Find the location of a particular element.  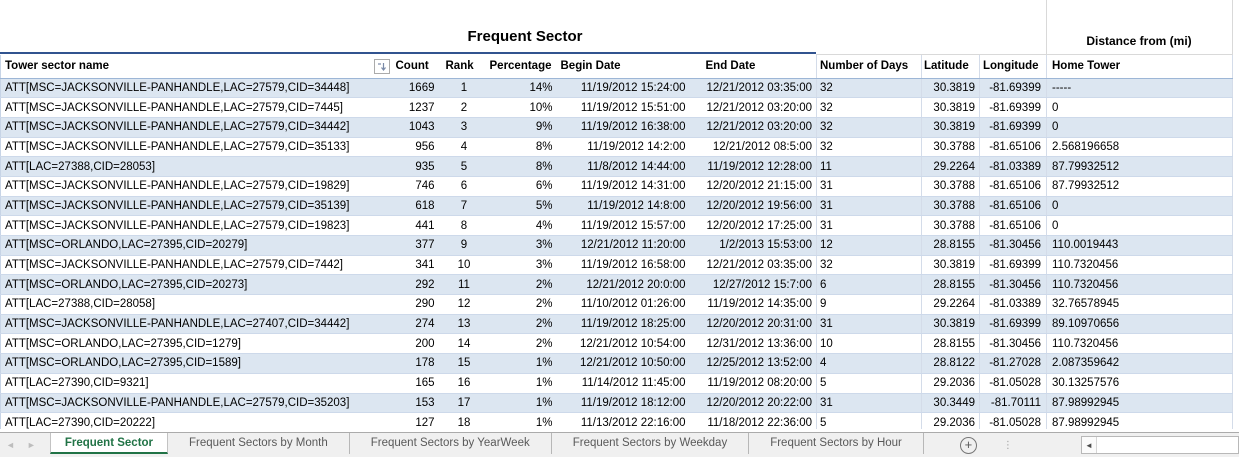

cell: 5 is located at coordinates (869, 383).